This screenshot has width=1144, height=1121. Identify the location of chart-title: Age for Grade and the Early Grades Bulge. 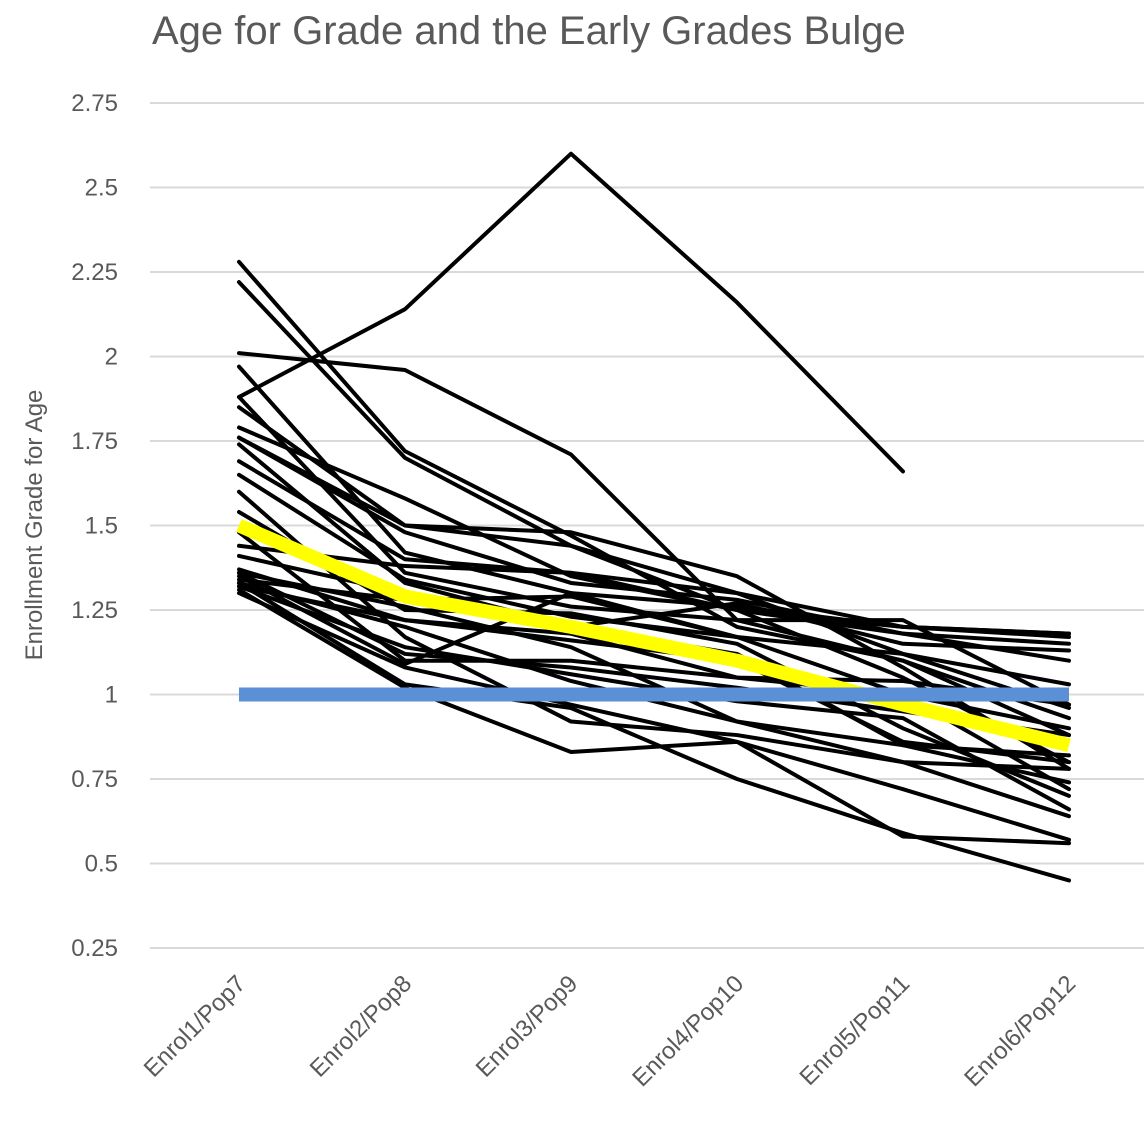
(529, 31).